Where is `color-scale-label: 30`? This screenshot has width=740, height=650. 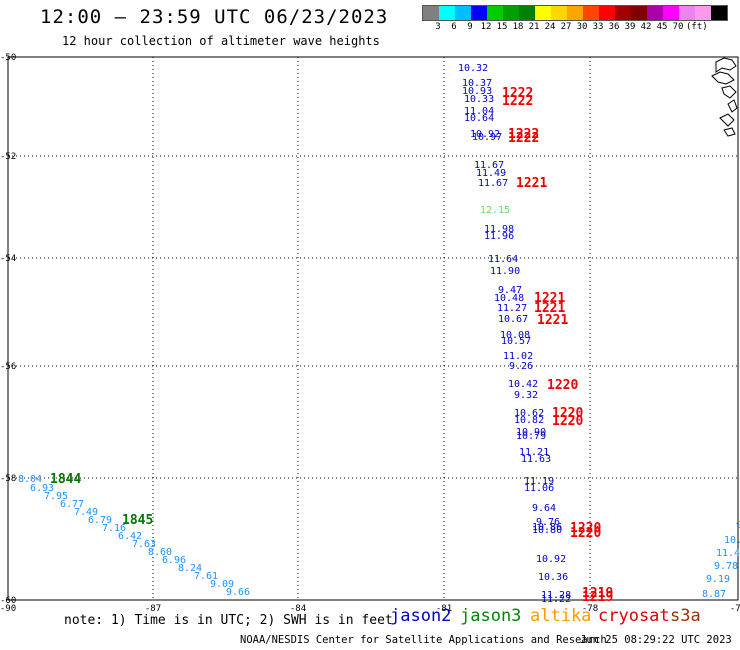 color-scale-label: 30 is located at coordinates (582, 27).